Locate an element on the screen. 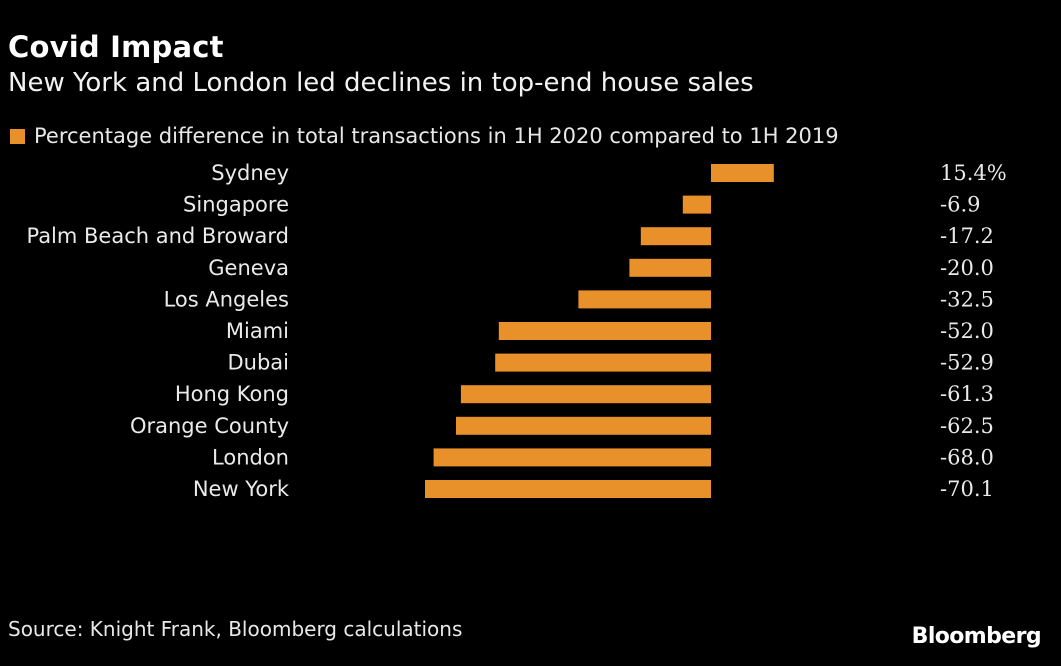 This screenshot has height=666, width=1061. value-label: -68.0 is located at coordinates (967, 457).